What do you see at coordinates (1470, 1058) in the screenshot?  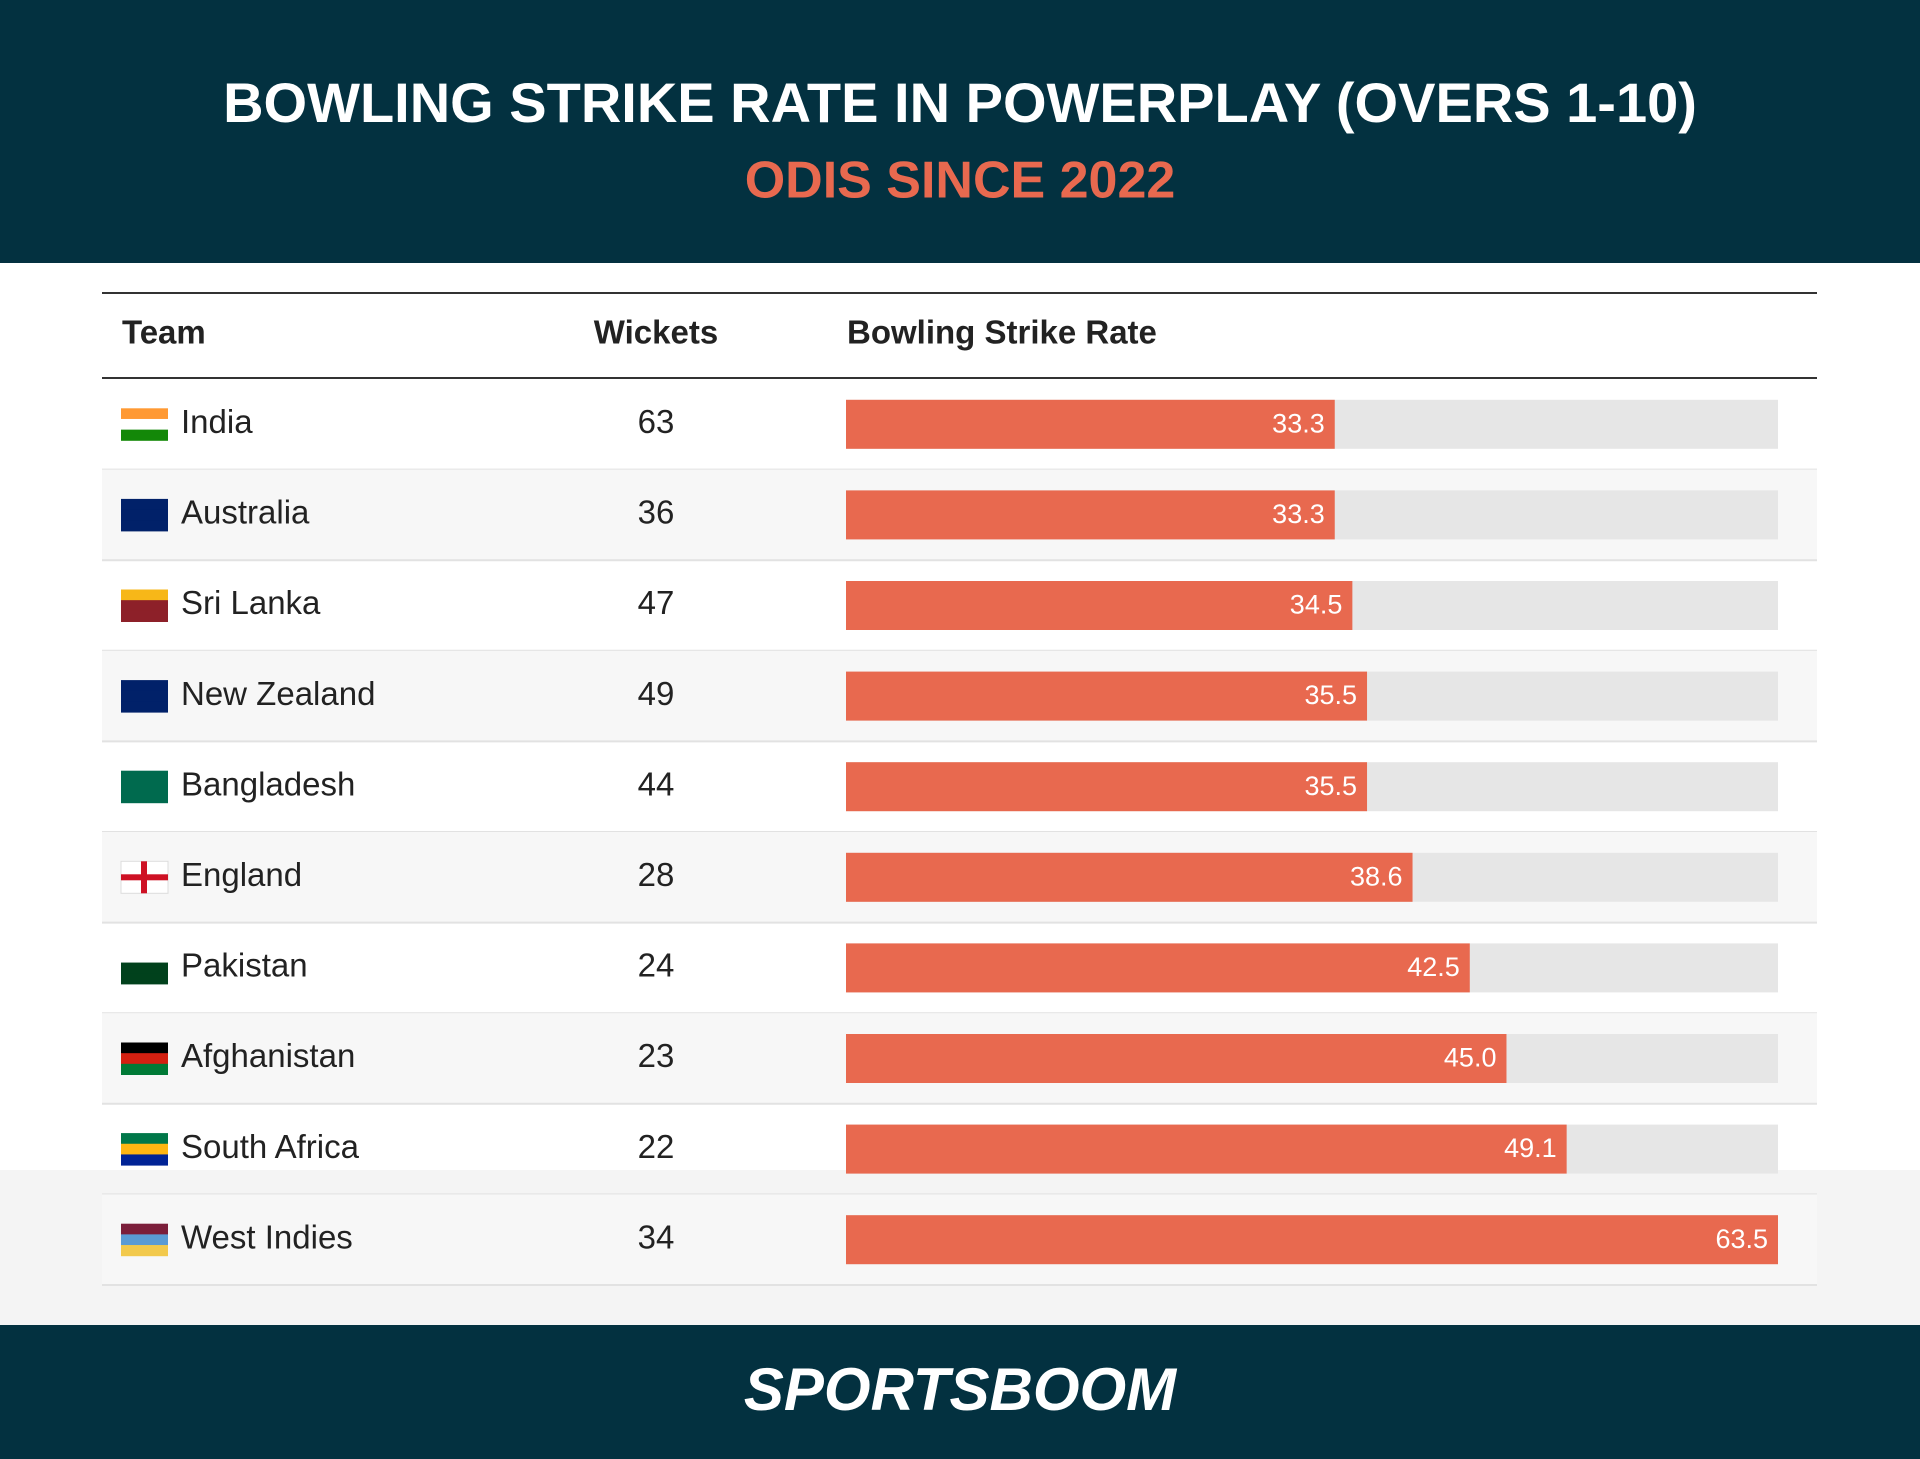 I see `bar-value-label: 45.0` at bounding box center [1470, 1058].